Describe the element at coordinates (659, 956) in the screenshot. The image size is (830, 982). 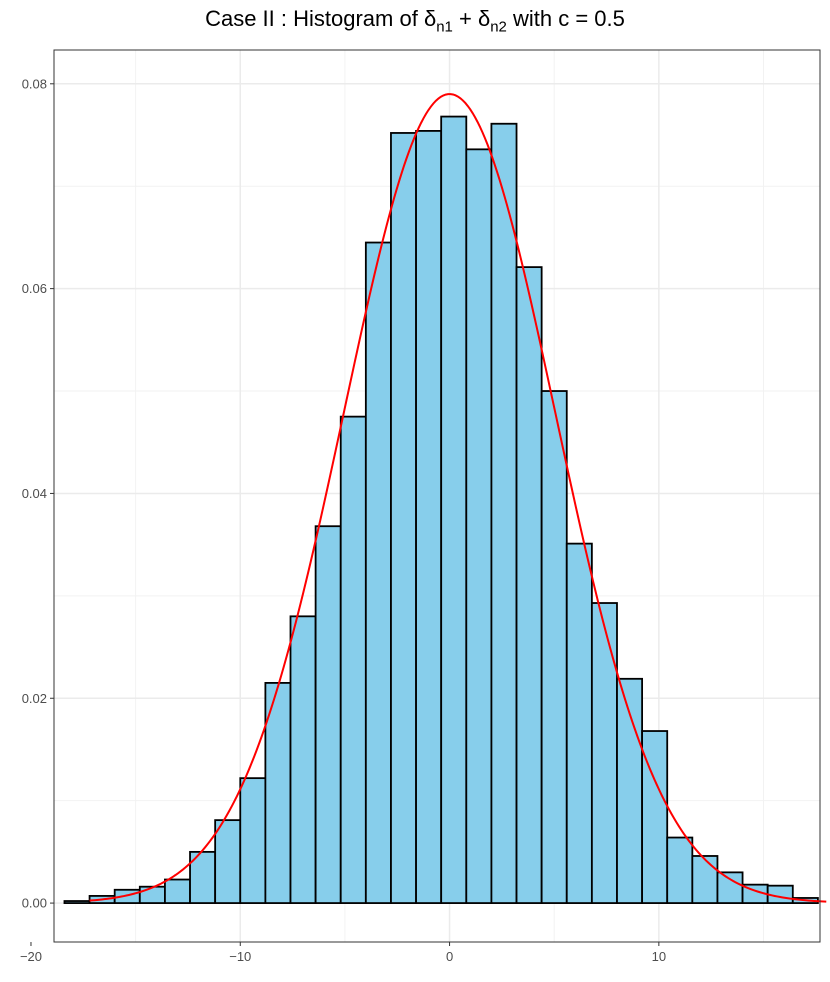
I see `x-tick-label: 10` at that location.